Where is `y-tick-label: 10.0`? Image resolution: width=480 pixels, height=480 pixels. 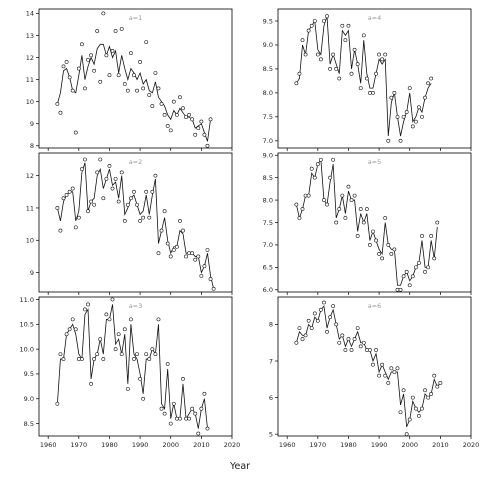 y-tick-label: 10.0 is located at coordinates (27, 349).